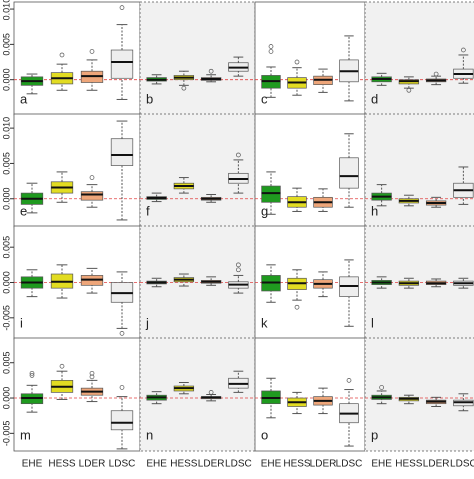  What do you see at coordinates (147, 322) in the screenshot?
I see `panel-label: j` at bounding box center [147, 322].